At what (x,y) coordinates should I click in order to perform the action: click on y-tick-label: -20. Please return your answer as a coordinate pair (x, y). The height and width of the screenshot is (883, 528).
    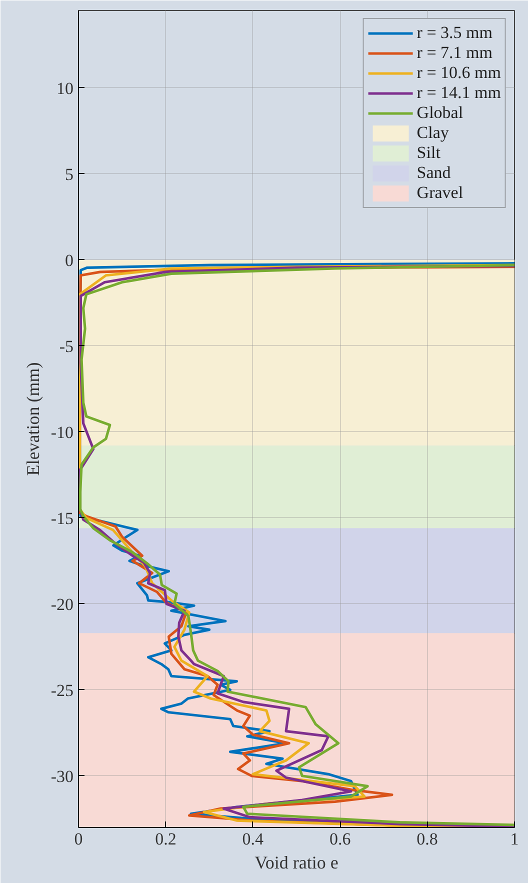
    Looking at the image, I should click on (62, 604).